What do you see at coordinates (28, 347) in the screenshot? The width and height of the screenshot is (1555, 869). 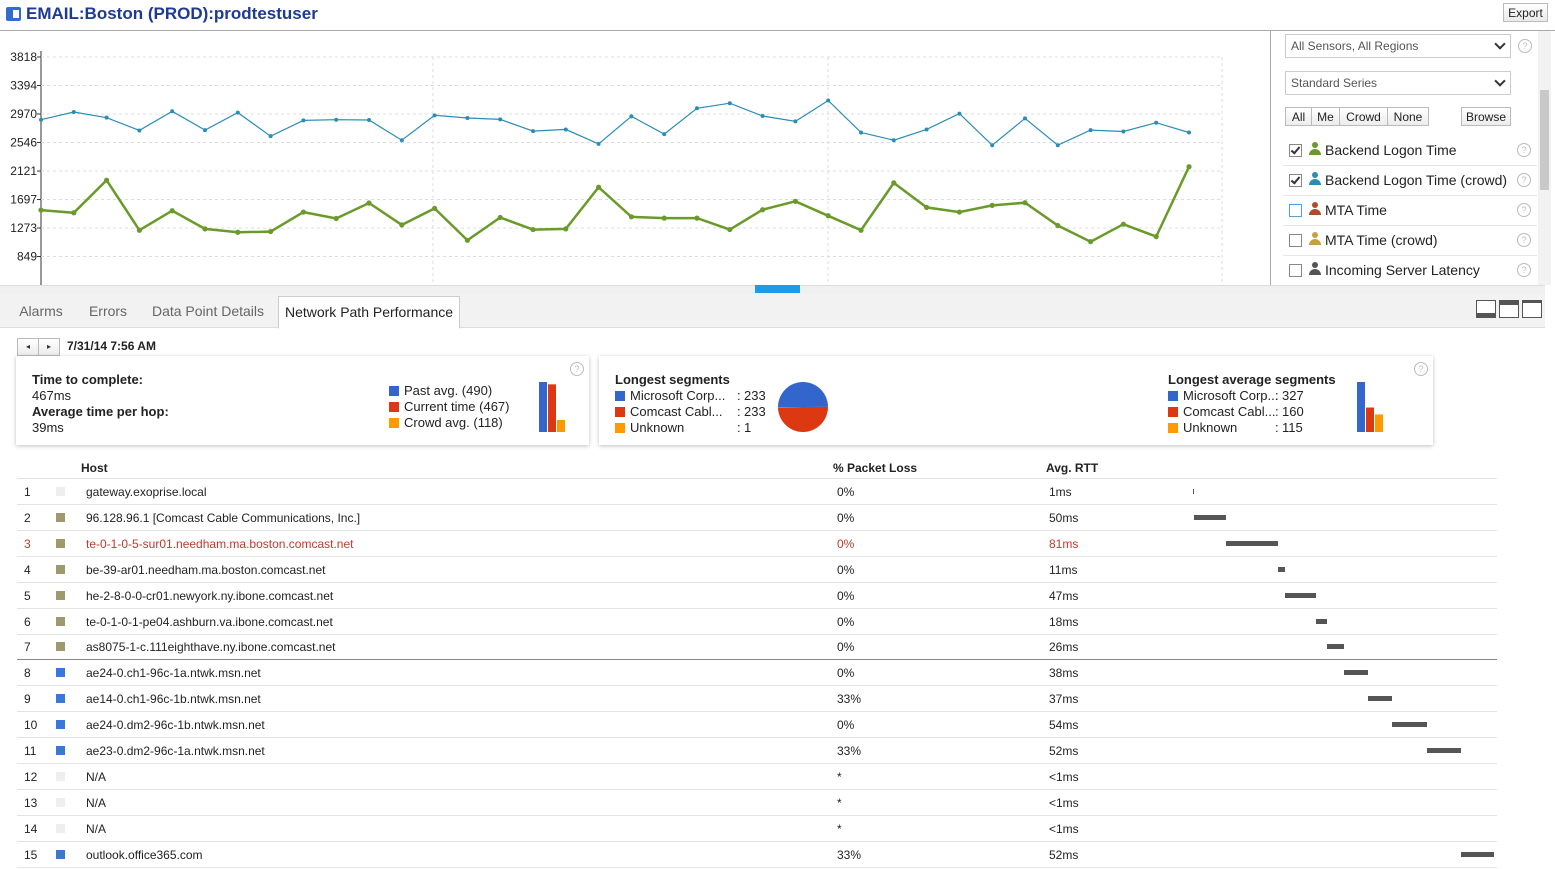 I see `previous-point-button: ◂` at bounding box center [28, 347].